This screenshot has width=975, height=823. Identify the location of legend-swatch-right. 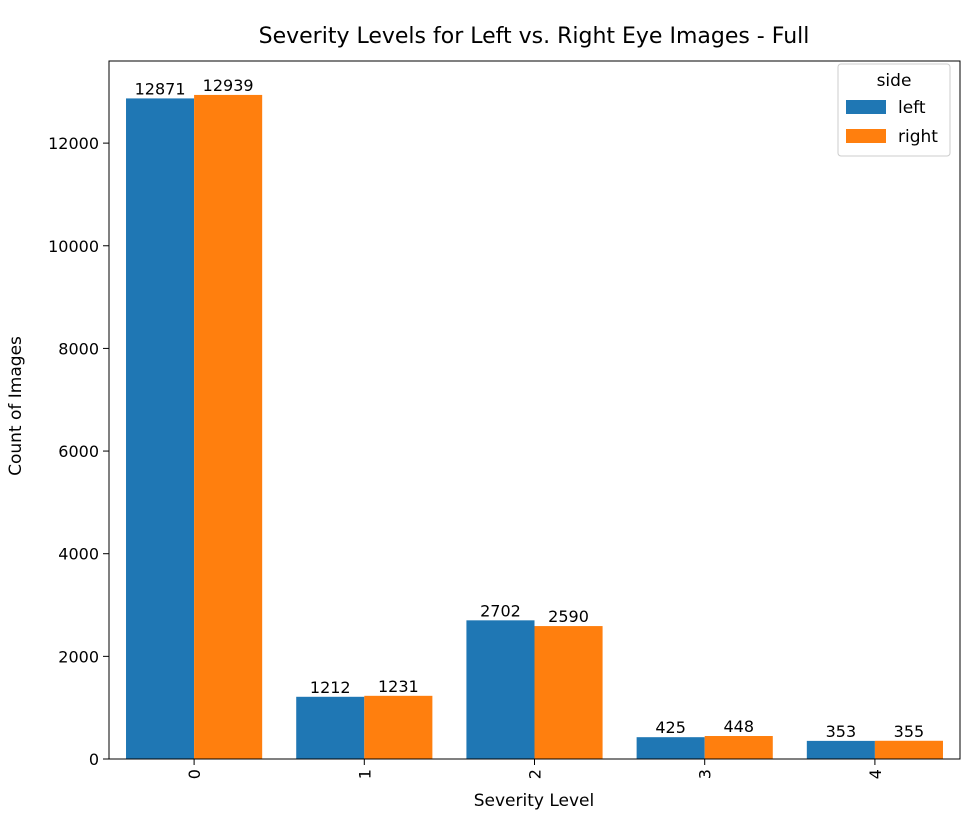
(866, 136).